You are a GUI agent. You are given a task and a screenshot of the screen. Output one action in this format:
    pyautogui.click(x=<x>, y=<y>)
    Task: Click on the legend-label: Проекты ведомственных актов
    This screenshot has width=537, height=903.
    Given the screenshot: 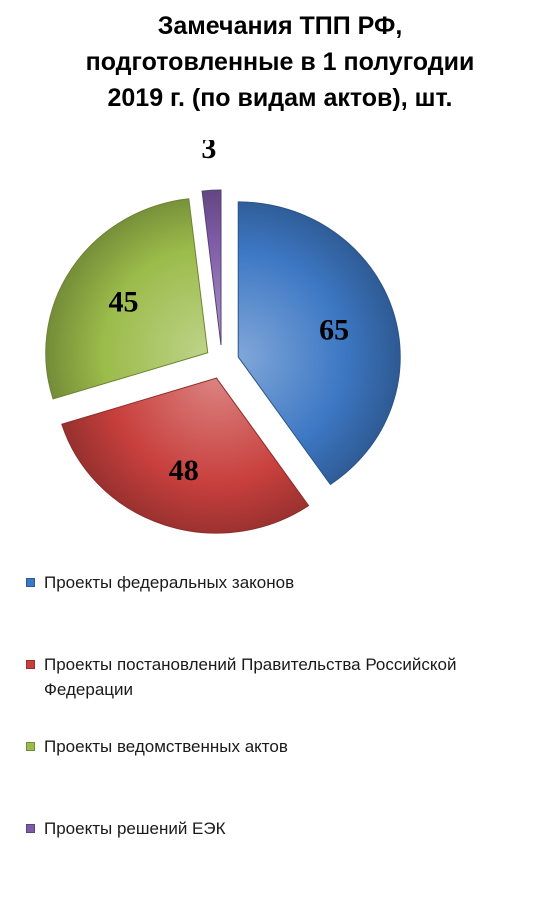 What is the action you would take?
    pyautogui.click(x=166, y=746)
    